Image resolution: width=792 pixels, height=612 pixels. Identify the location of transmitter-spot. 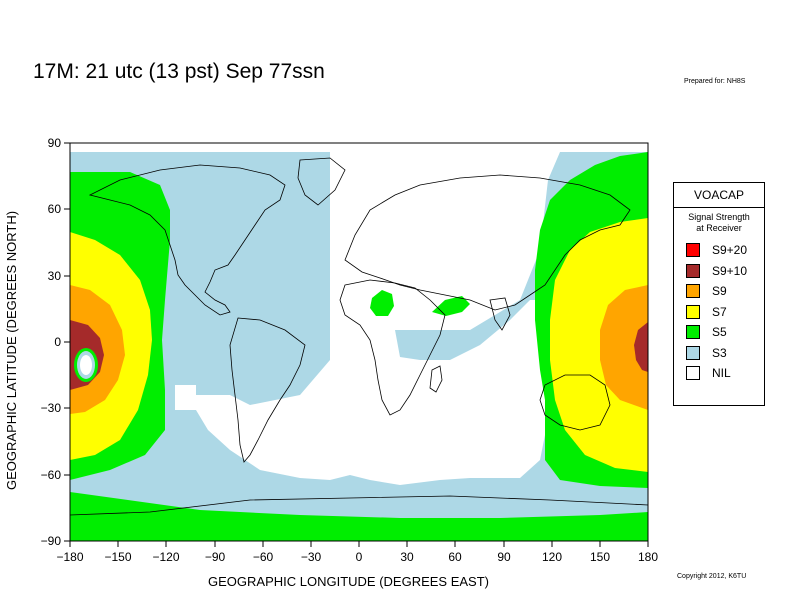
(86, 365).